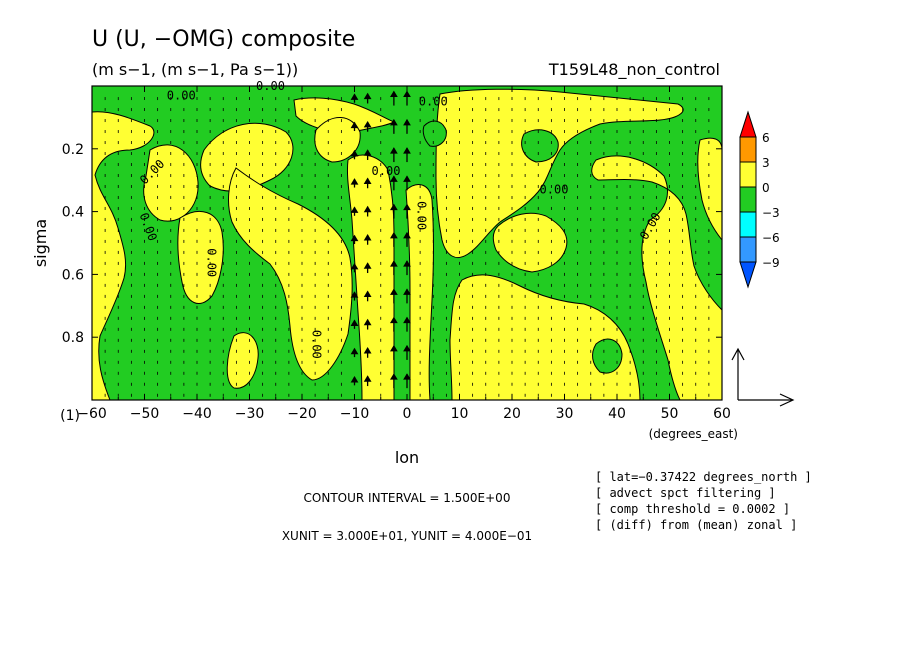 This screenshot has width=904, height=654. Describe the element at coordinates (722, 414) in the screenshot. I see `x-tick-label: 60` at that location.